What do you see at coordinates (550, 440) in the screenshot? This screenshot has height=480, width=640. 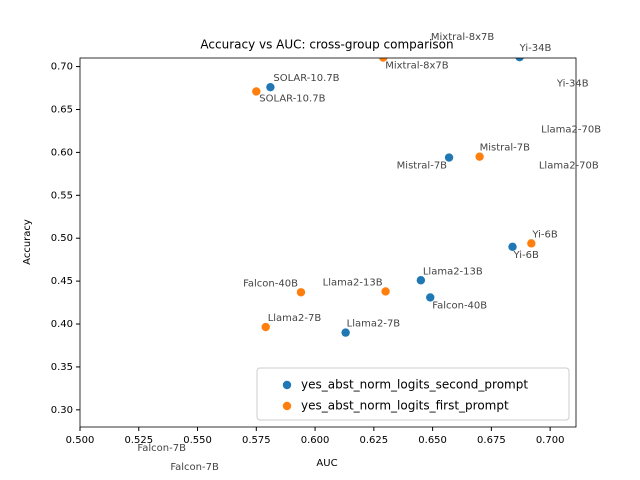 I see `x-tick-label: 0.700` at bounding box center [550, 440].